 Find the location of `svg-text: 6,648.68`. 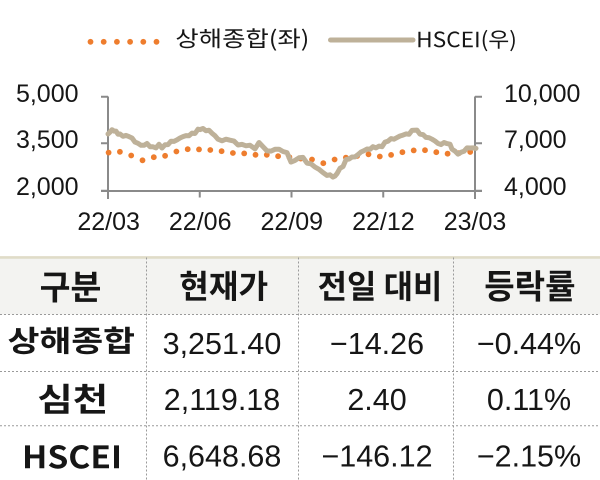

svg-text: 6,648.68 is located at coordinates (222, 457).